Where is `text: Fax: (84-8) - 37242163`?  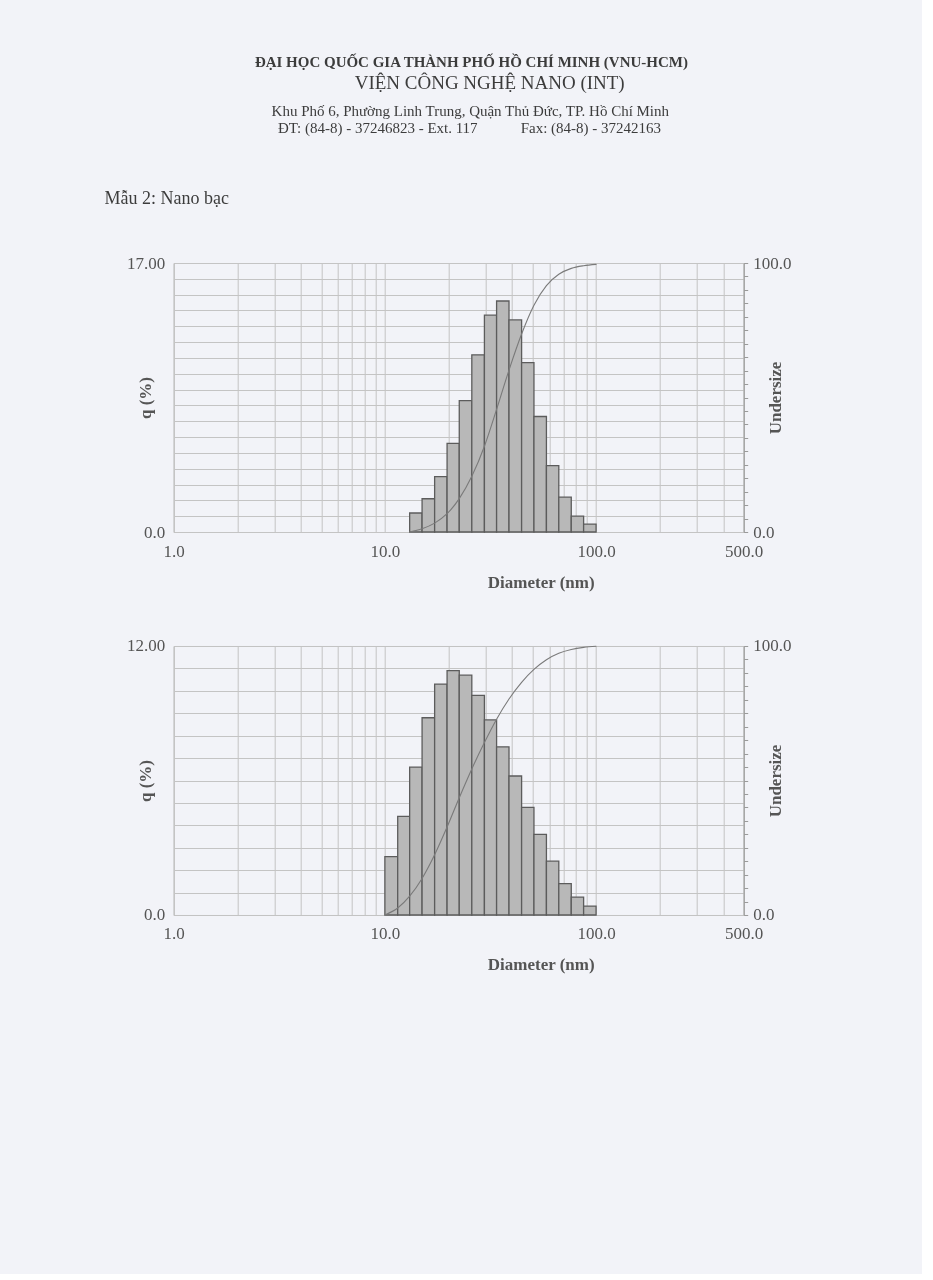 text: Fax: (84-8) - 37242163 is located at coordinates (590, 129).